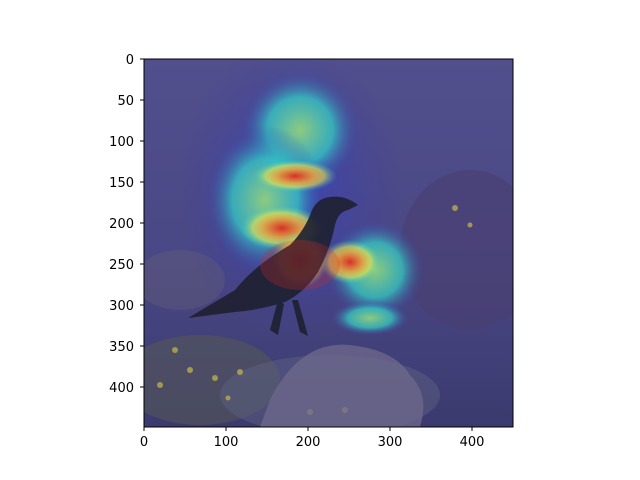 The height and width of the screenshot is (480, 640). I want to click on y-axis: 0 50 100 150 200 250 300 350, so click(126, 224).